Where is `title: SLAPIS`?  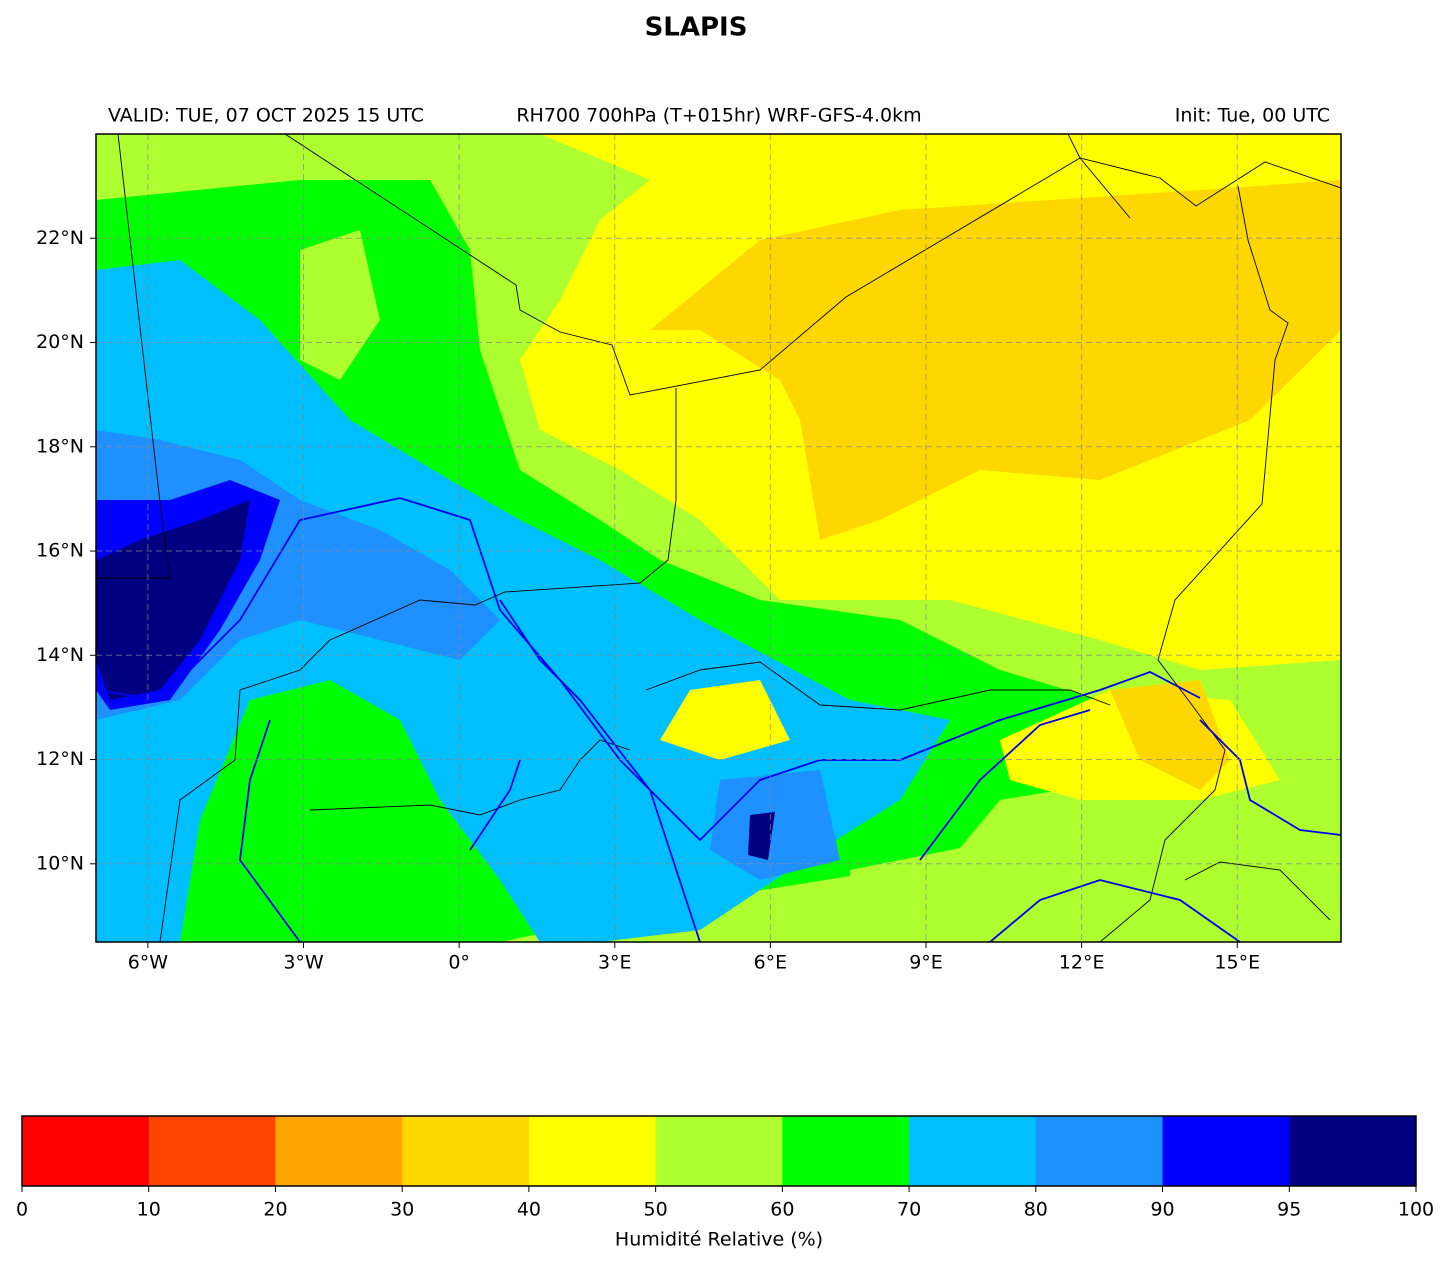
title: SLAPIS is located at coordinates (696, 28).